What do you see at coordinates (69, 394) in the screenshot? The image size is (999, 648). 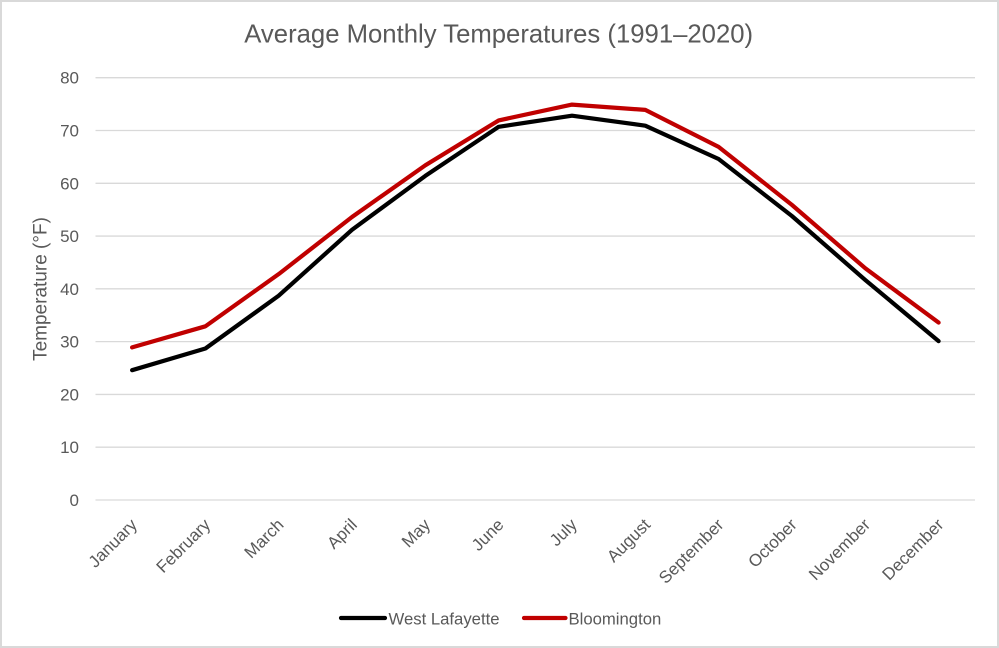 I see `svg-text: 20` at bounding box center [69, 394].